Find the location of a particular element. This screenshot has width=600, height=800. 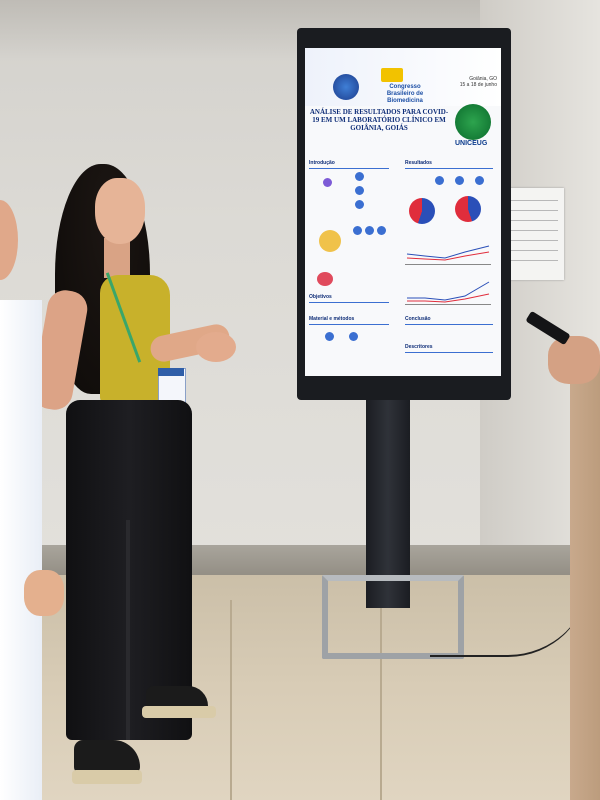

congress-name: Congresso Brasileiro de Biomedicina is located at coordinates (405, 94).